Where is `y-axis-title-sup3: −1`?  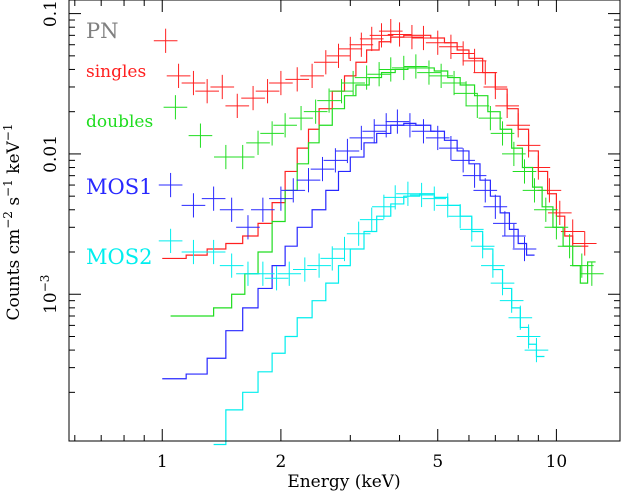
y-axis-title-sup3: −1 is located at coordinates (8, 132).